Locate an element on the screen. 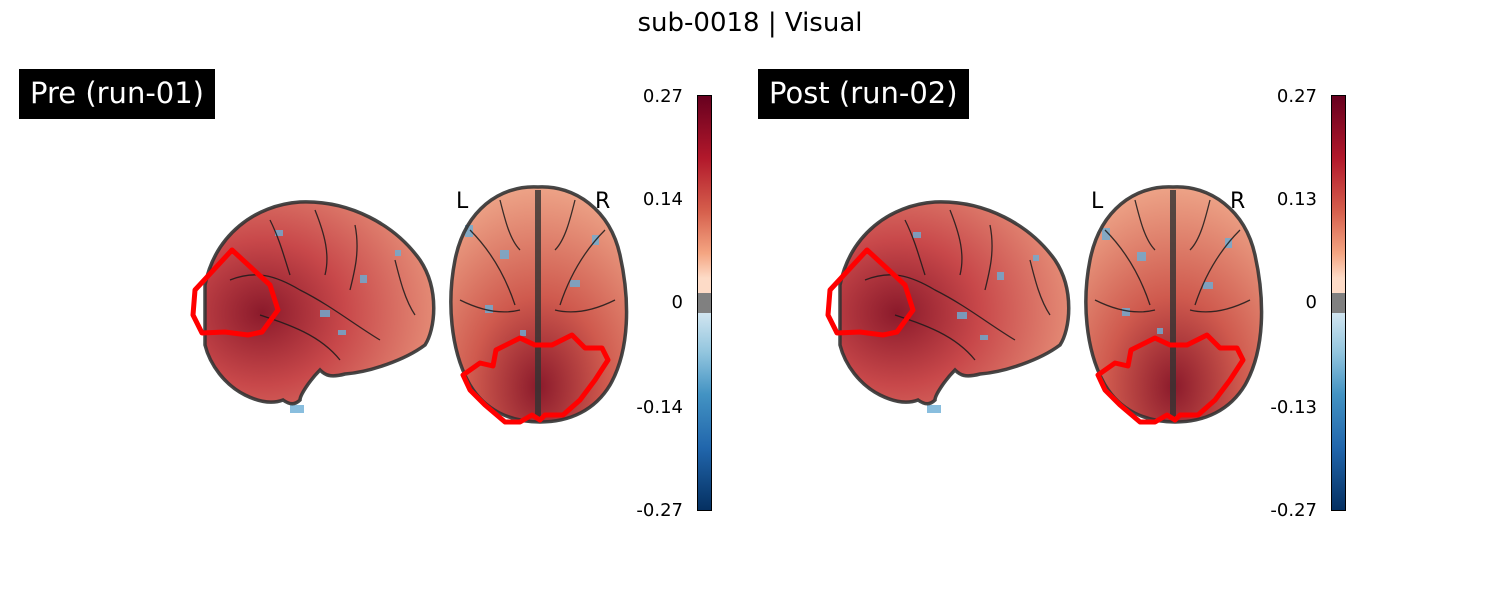 The width and height of the screenshot is (1500, 600). colorbar-tick: -0.13 is located at coordinates (1293, 407).